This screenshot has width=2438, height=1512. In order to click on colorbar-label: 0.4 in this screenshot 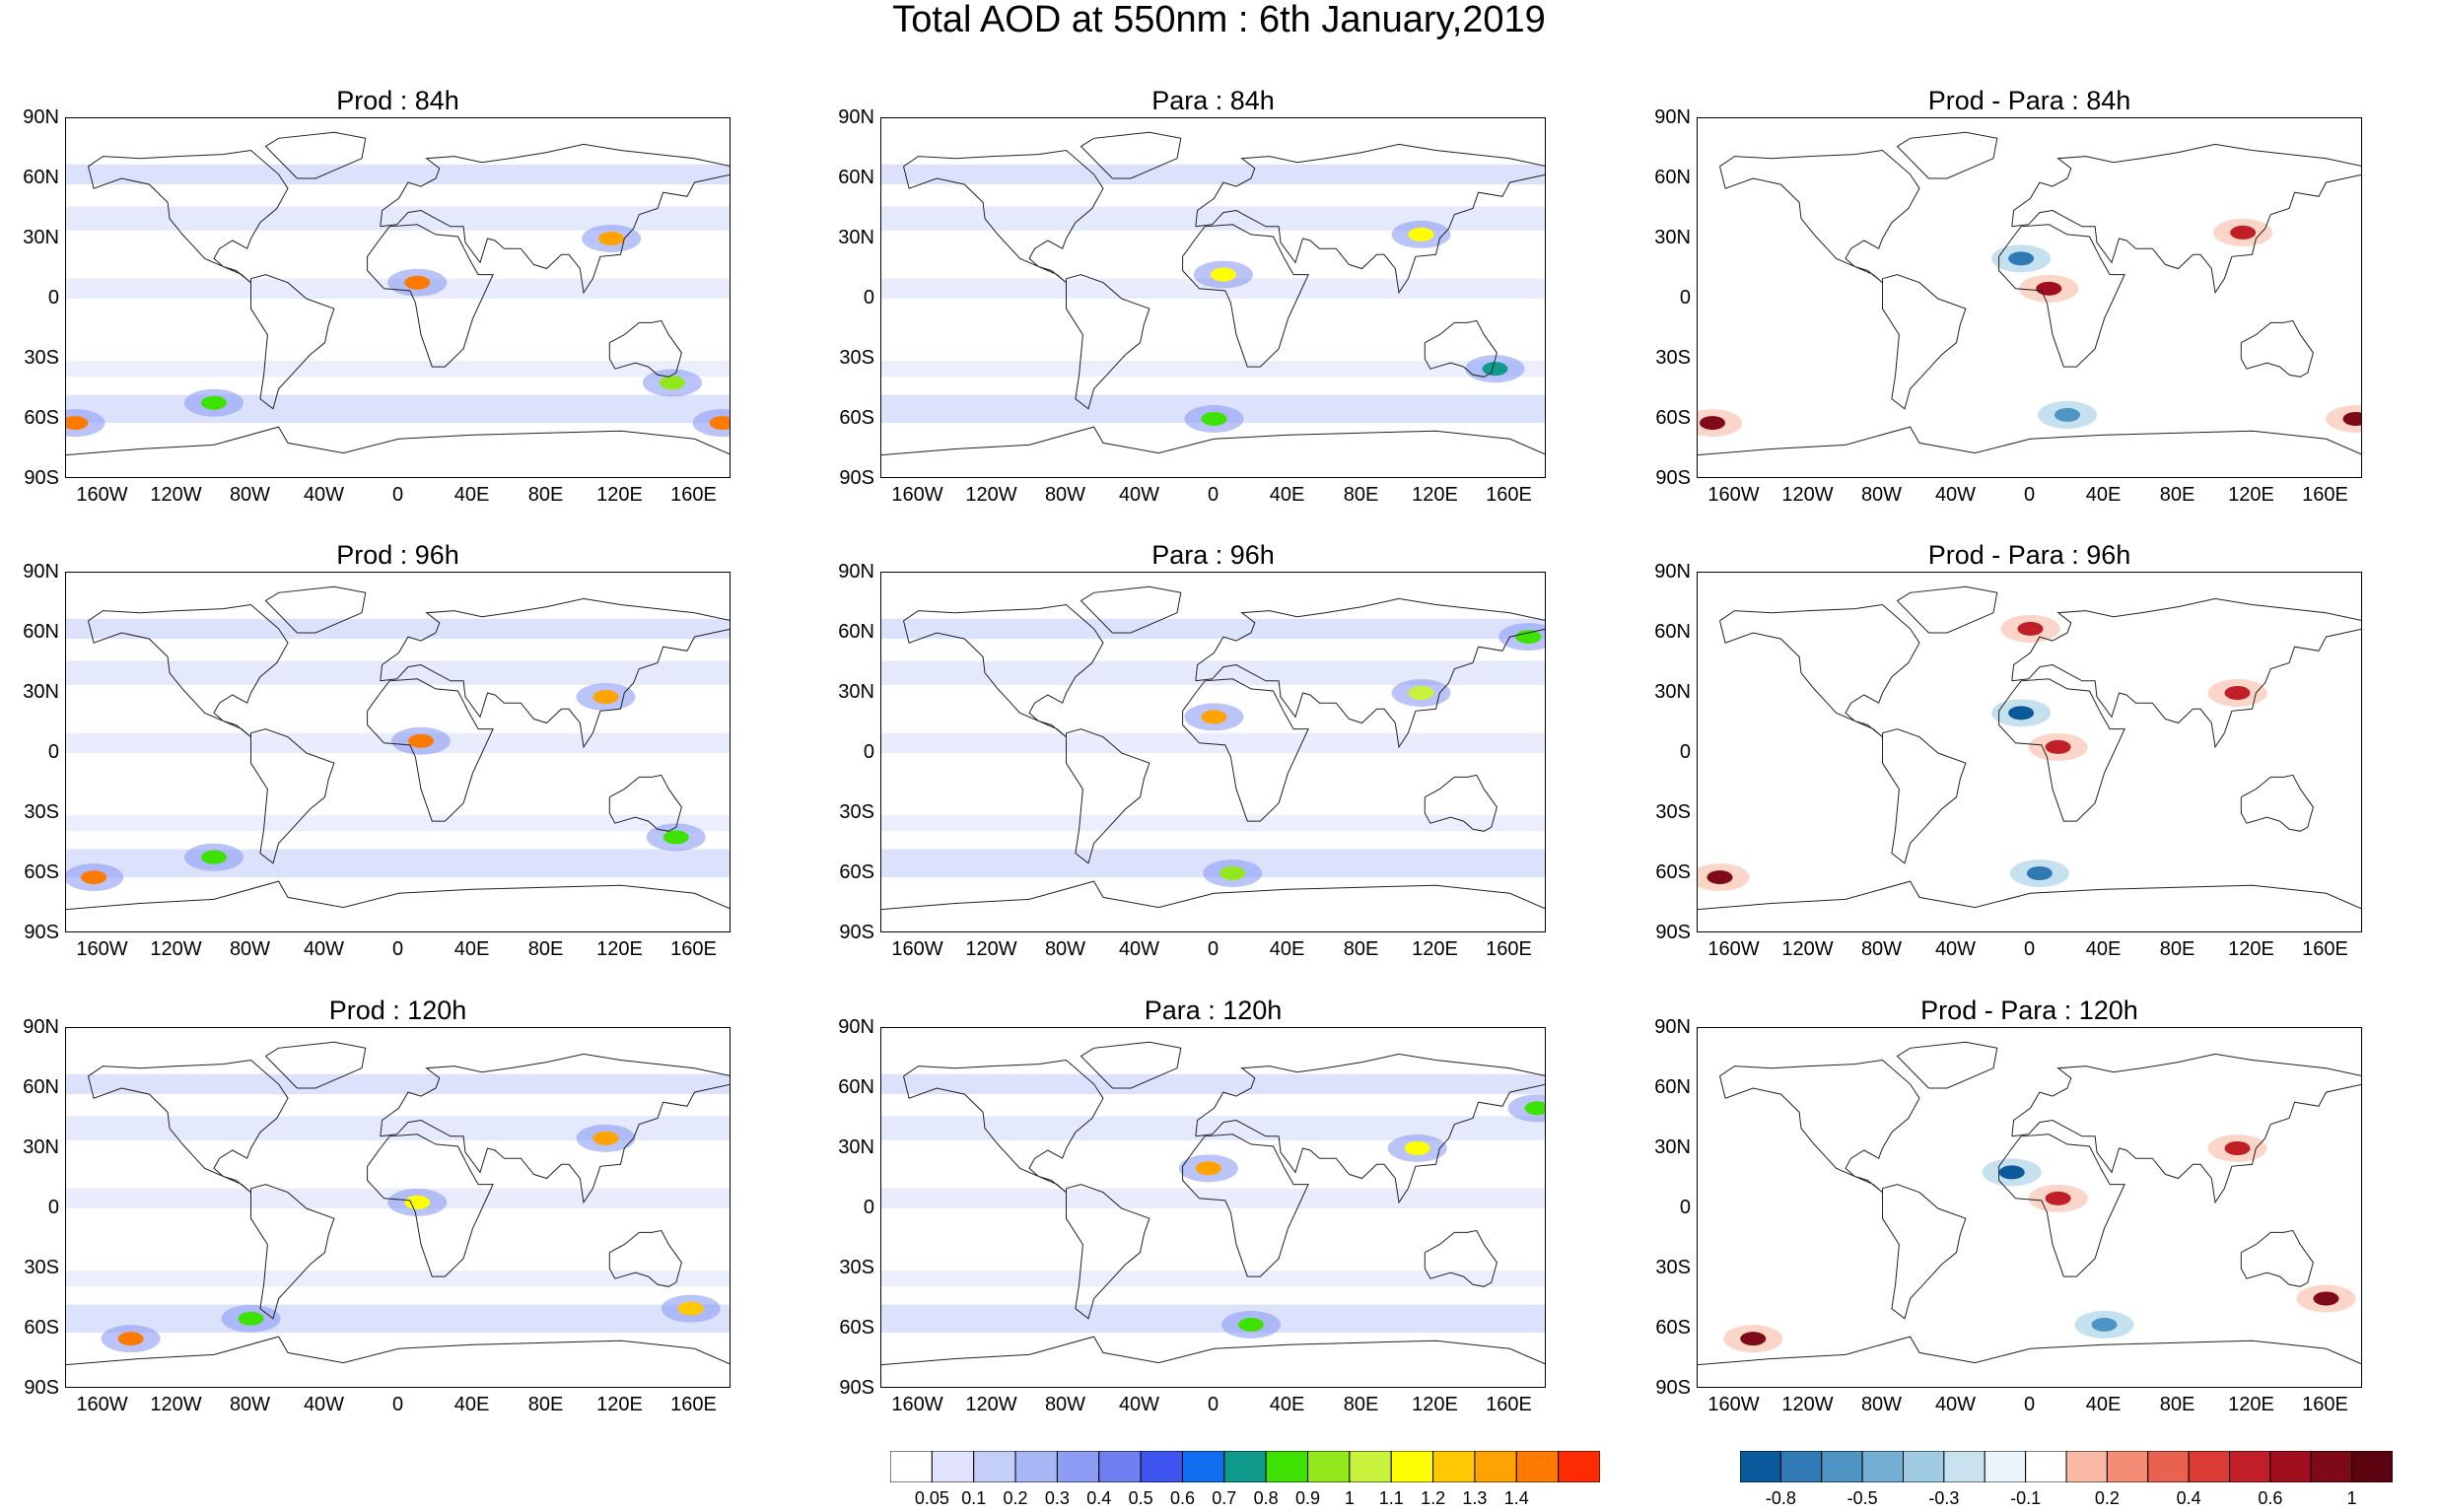, I will do `click(2188, 1498)`.